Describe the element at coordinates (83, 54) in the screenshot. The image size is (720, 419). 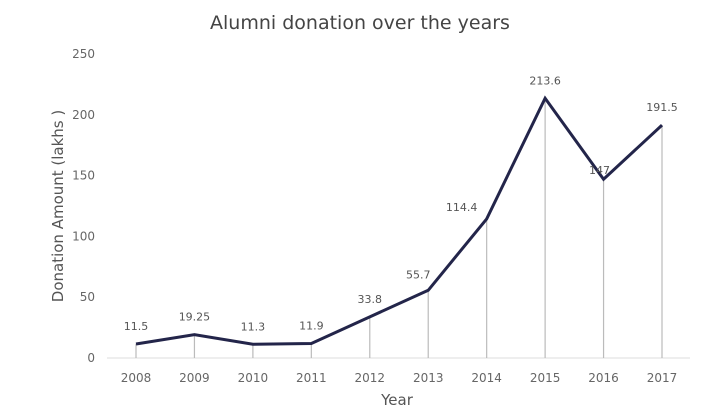
I see `y-tick-label: 250` at that location.